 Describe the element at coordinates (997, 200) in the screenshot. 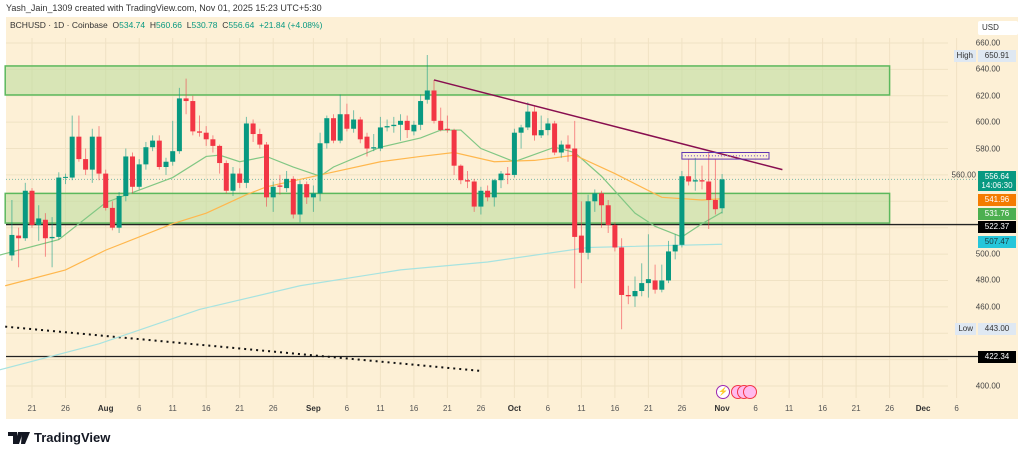

I see `ma-orange-tag: 541.96` at that location.